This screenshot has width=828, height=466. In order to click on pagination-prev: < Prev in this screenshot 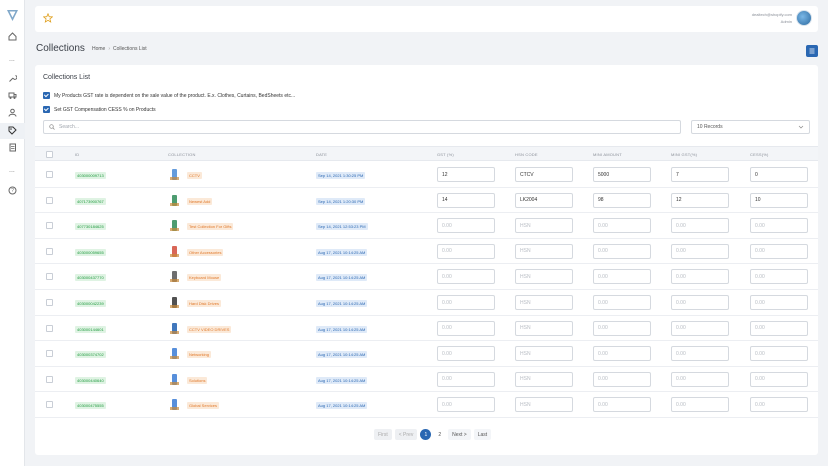, I will do `click(406, 434)`.